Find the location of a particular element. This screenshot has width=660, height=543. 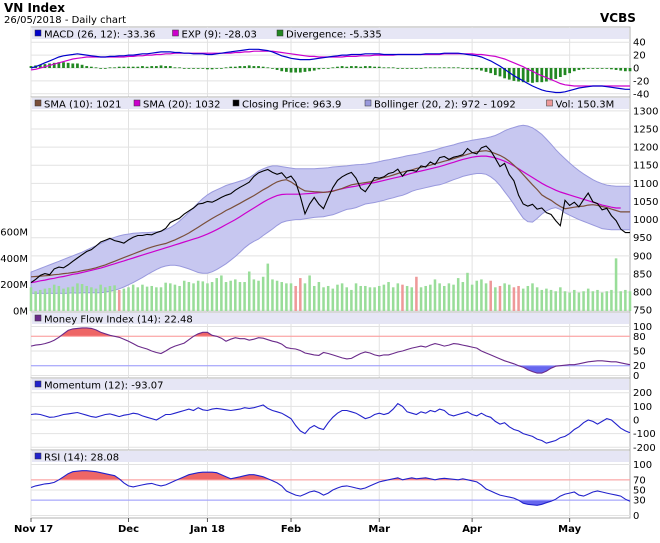

rsi-line is located at coordinates (330, 488).